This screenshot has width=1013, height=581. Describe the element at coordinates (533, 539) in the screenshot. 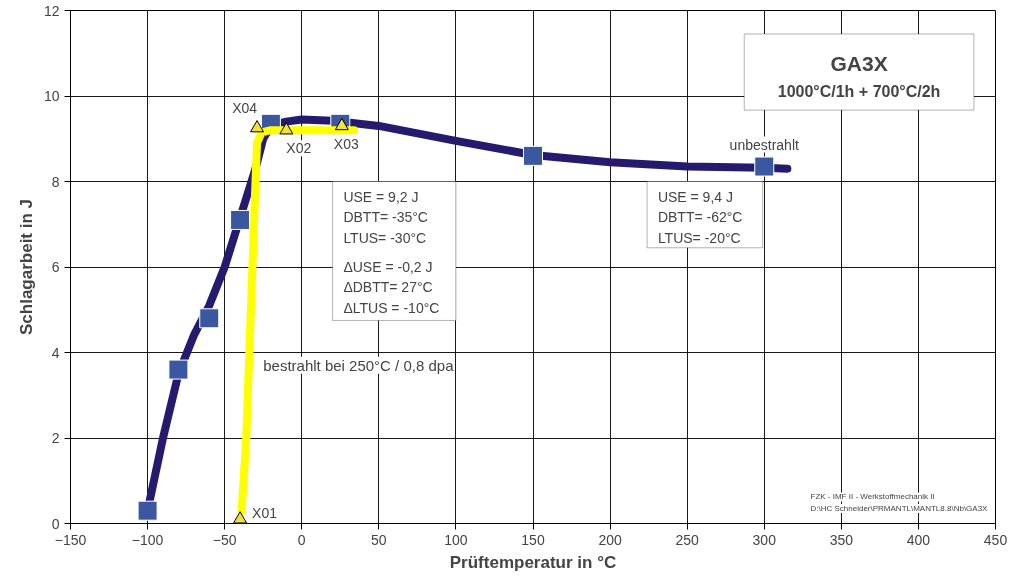

I see `x-tick-label: 150` at that location.